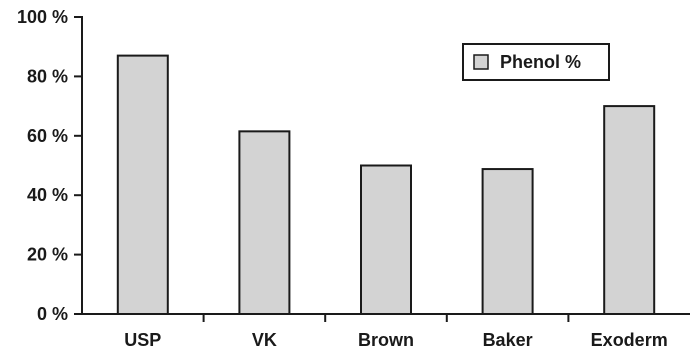 The image size is (694, 351). What do you see at coordinates (264, 222) in the screenshot?
I see `bar-vk` at bounding box center [264, 222].